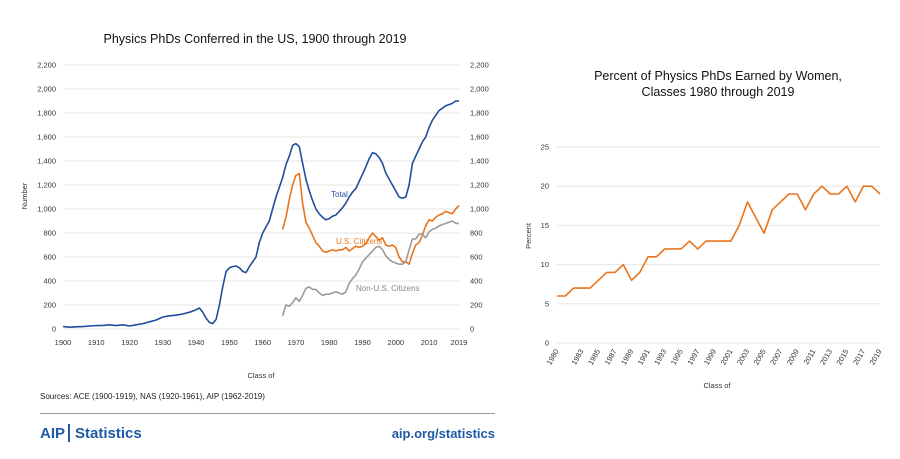  What do you see at coordinates (196, 342) in the screenshot?
I see `chart1-xtick-label: 1940` at bounding box center [196, 342].